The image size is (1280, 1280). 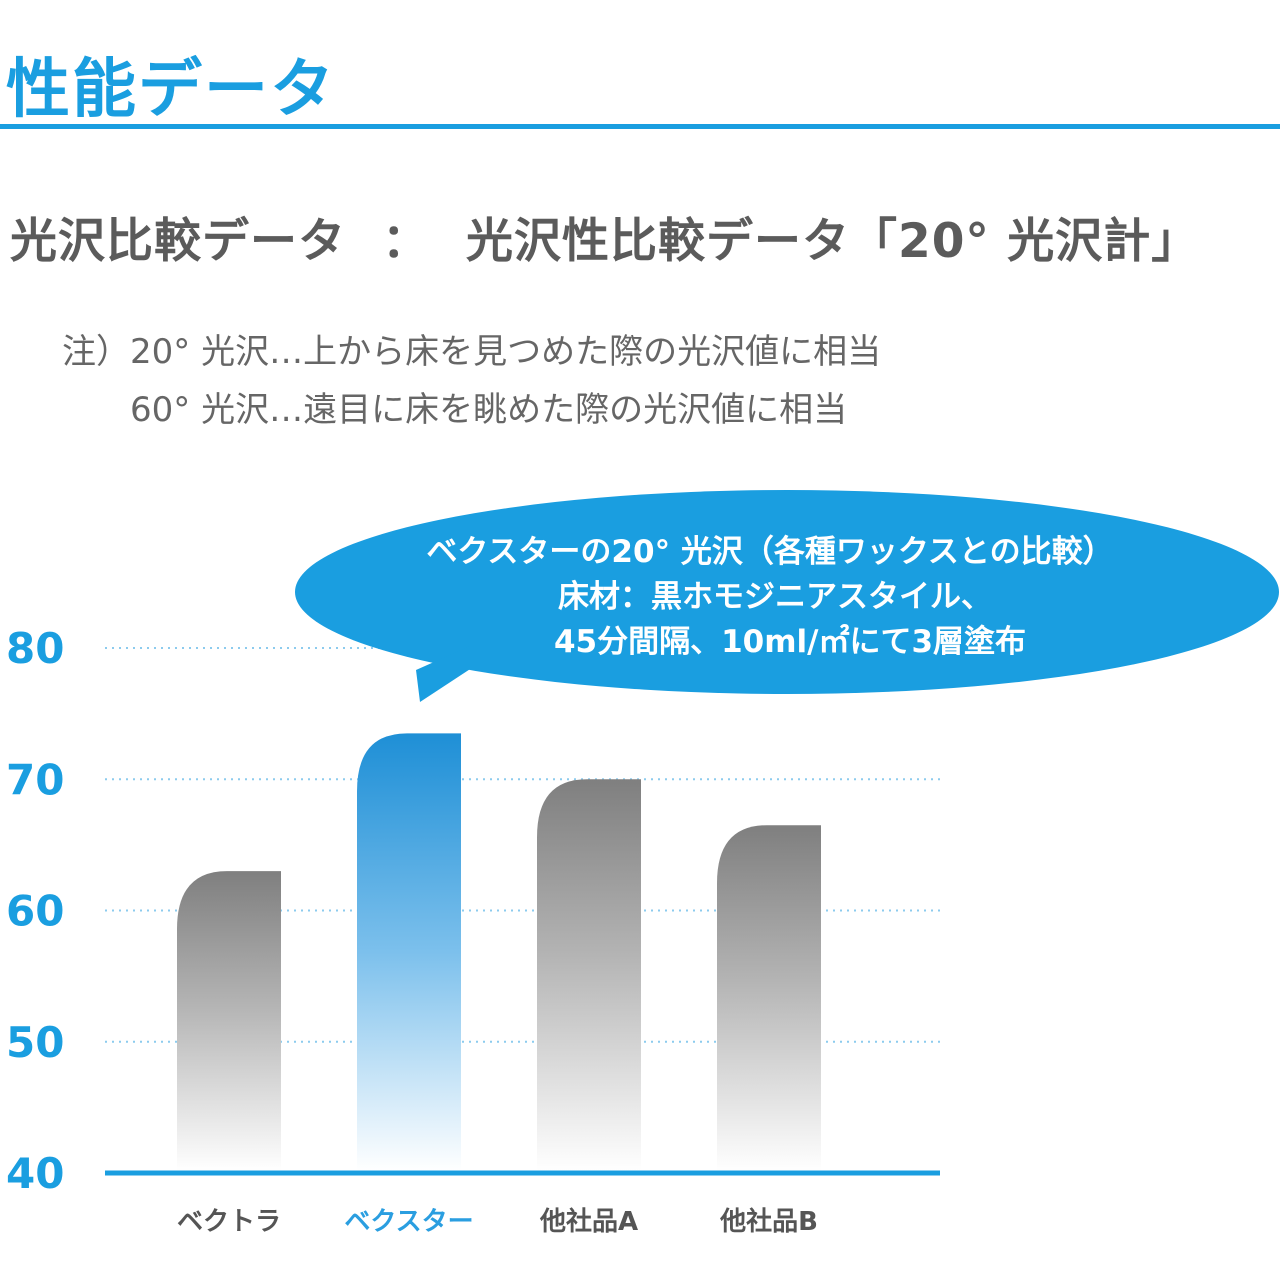 I want to click on subtitle-left: 光沢比較データ, so click(x=178, y=241).